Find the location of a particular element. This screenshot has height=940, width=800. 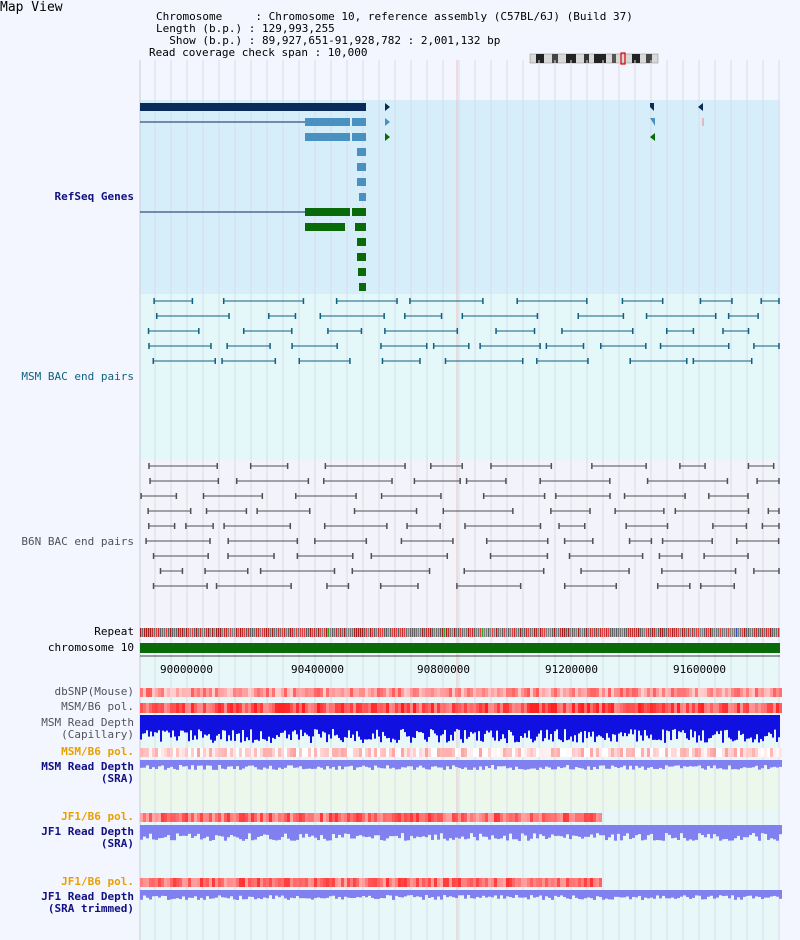

axis-tick-4: 91200000 is located at coordinates (571, 669).